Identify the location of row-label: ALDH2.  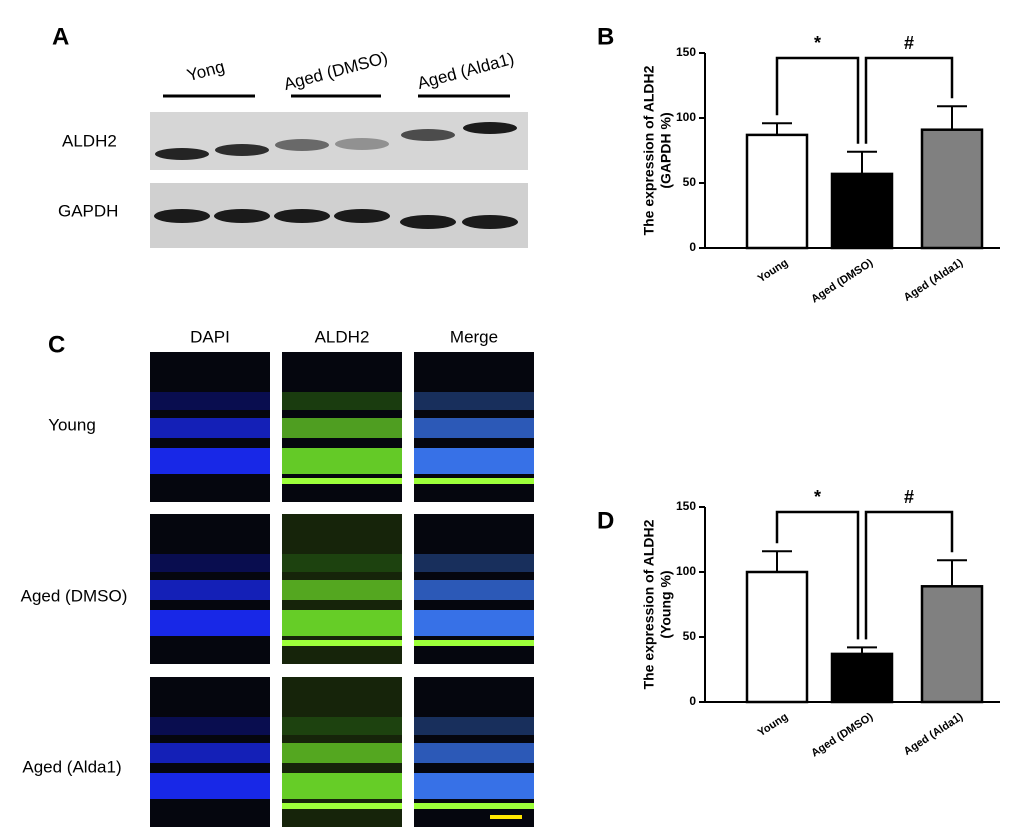
(89, 140).